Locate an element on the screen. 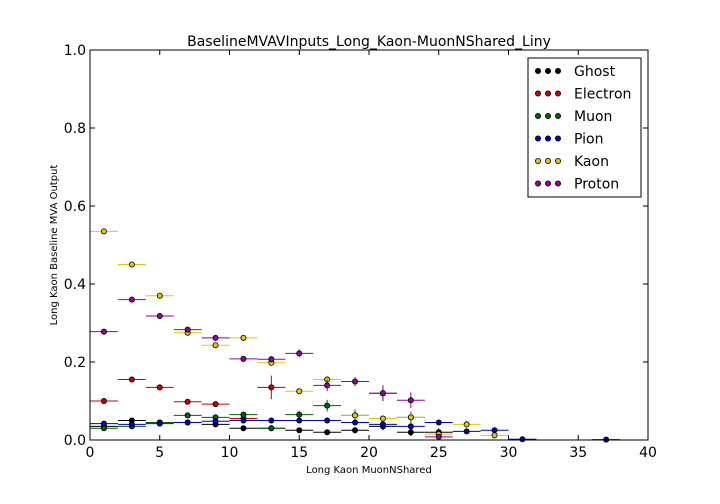  legend-item-electron: Electron is located at coordinates (583, 95).